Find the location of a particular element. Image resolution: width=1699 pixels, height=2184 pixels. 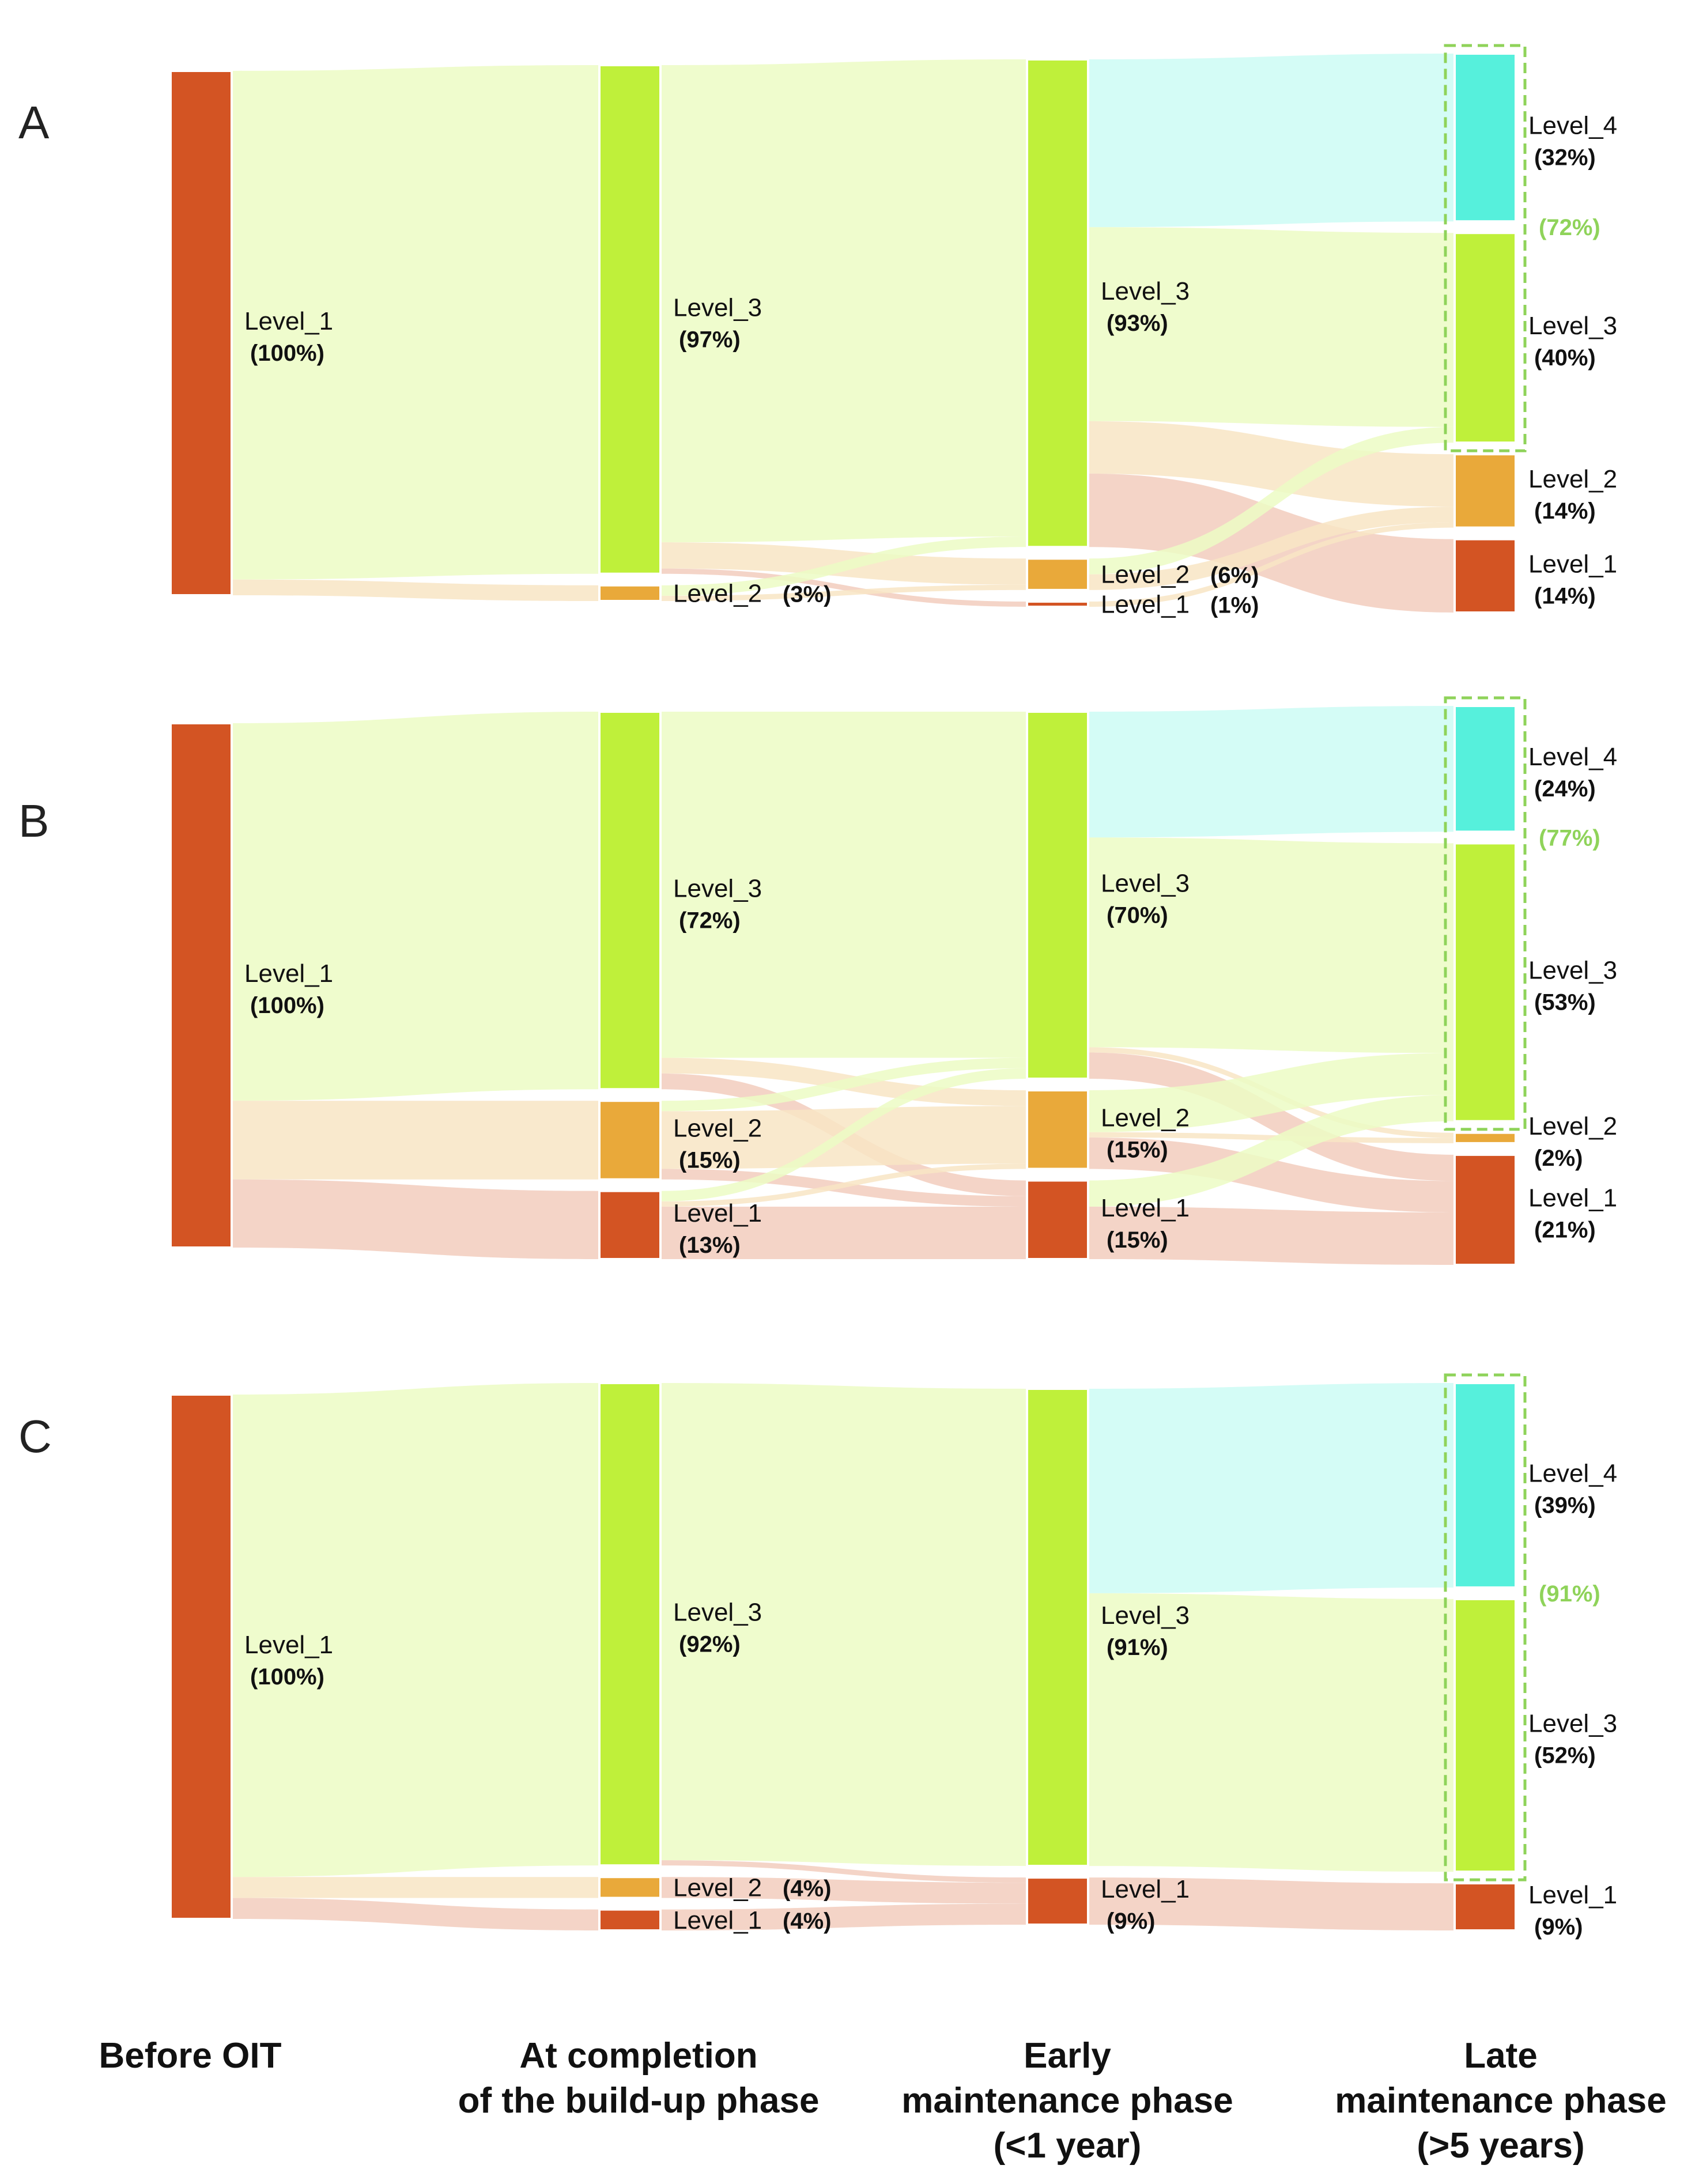

stage-label-s2: Early maintenance phase (<1 year) is located at coordinates (1067, 2101).